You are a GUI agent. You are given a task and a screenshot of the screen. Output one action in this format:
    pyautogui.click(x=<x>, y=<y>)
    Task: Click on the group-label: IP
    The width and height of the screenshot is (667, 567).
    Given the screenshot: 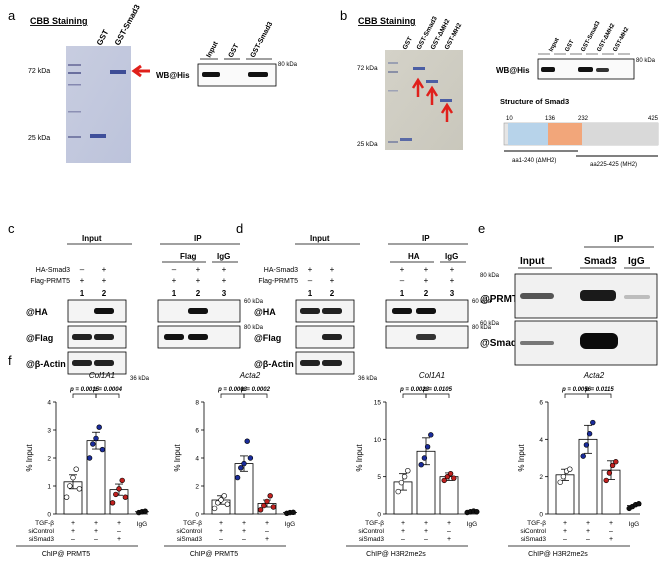 What is the action you would take?
    pyautogui.click(x=198, y=238)
    